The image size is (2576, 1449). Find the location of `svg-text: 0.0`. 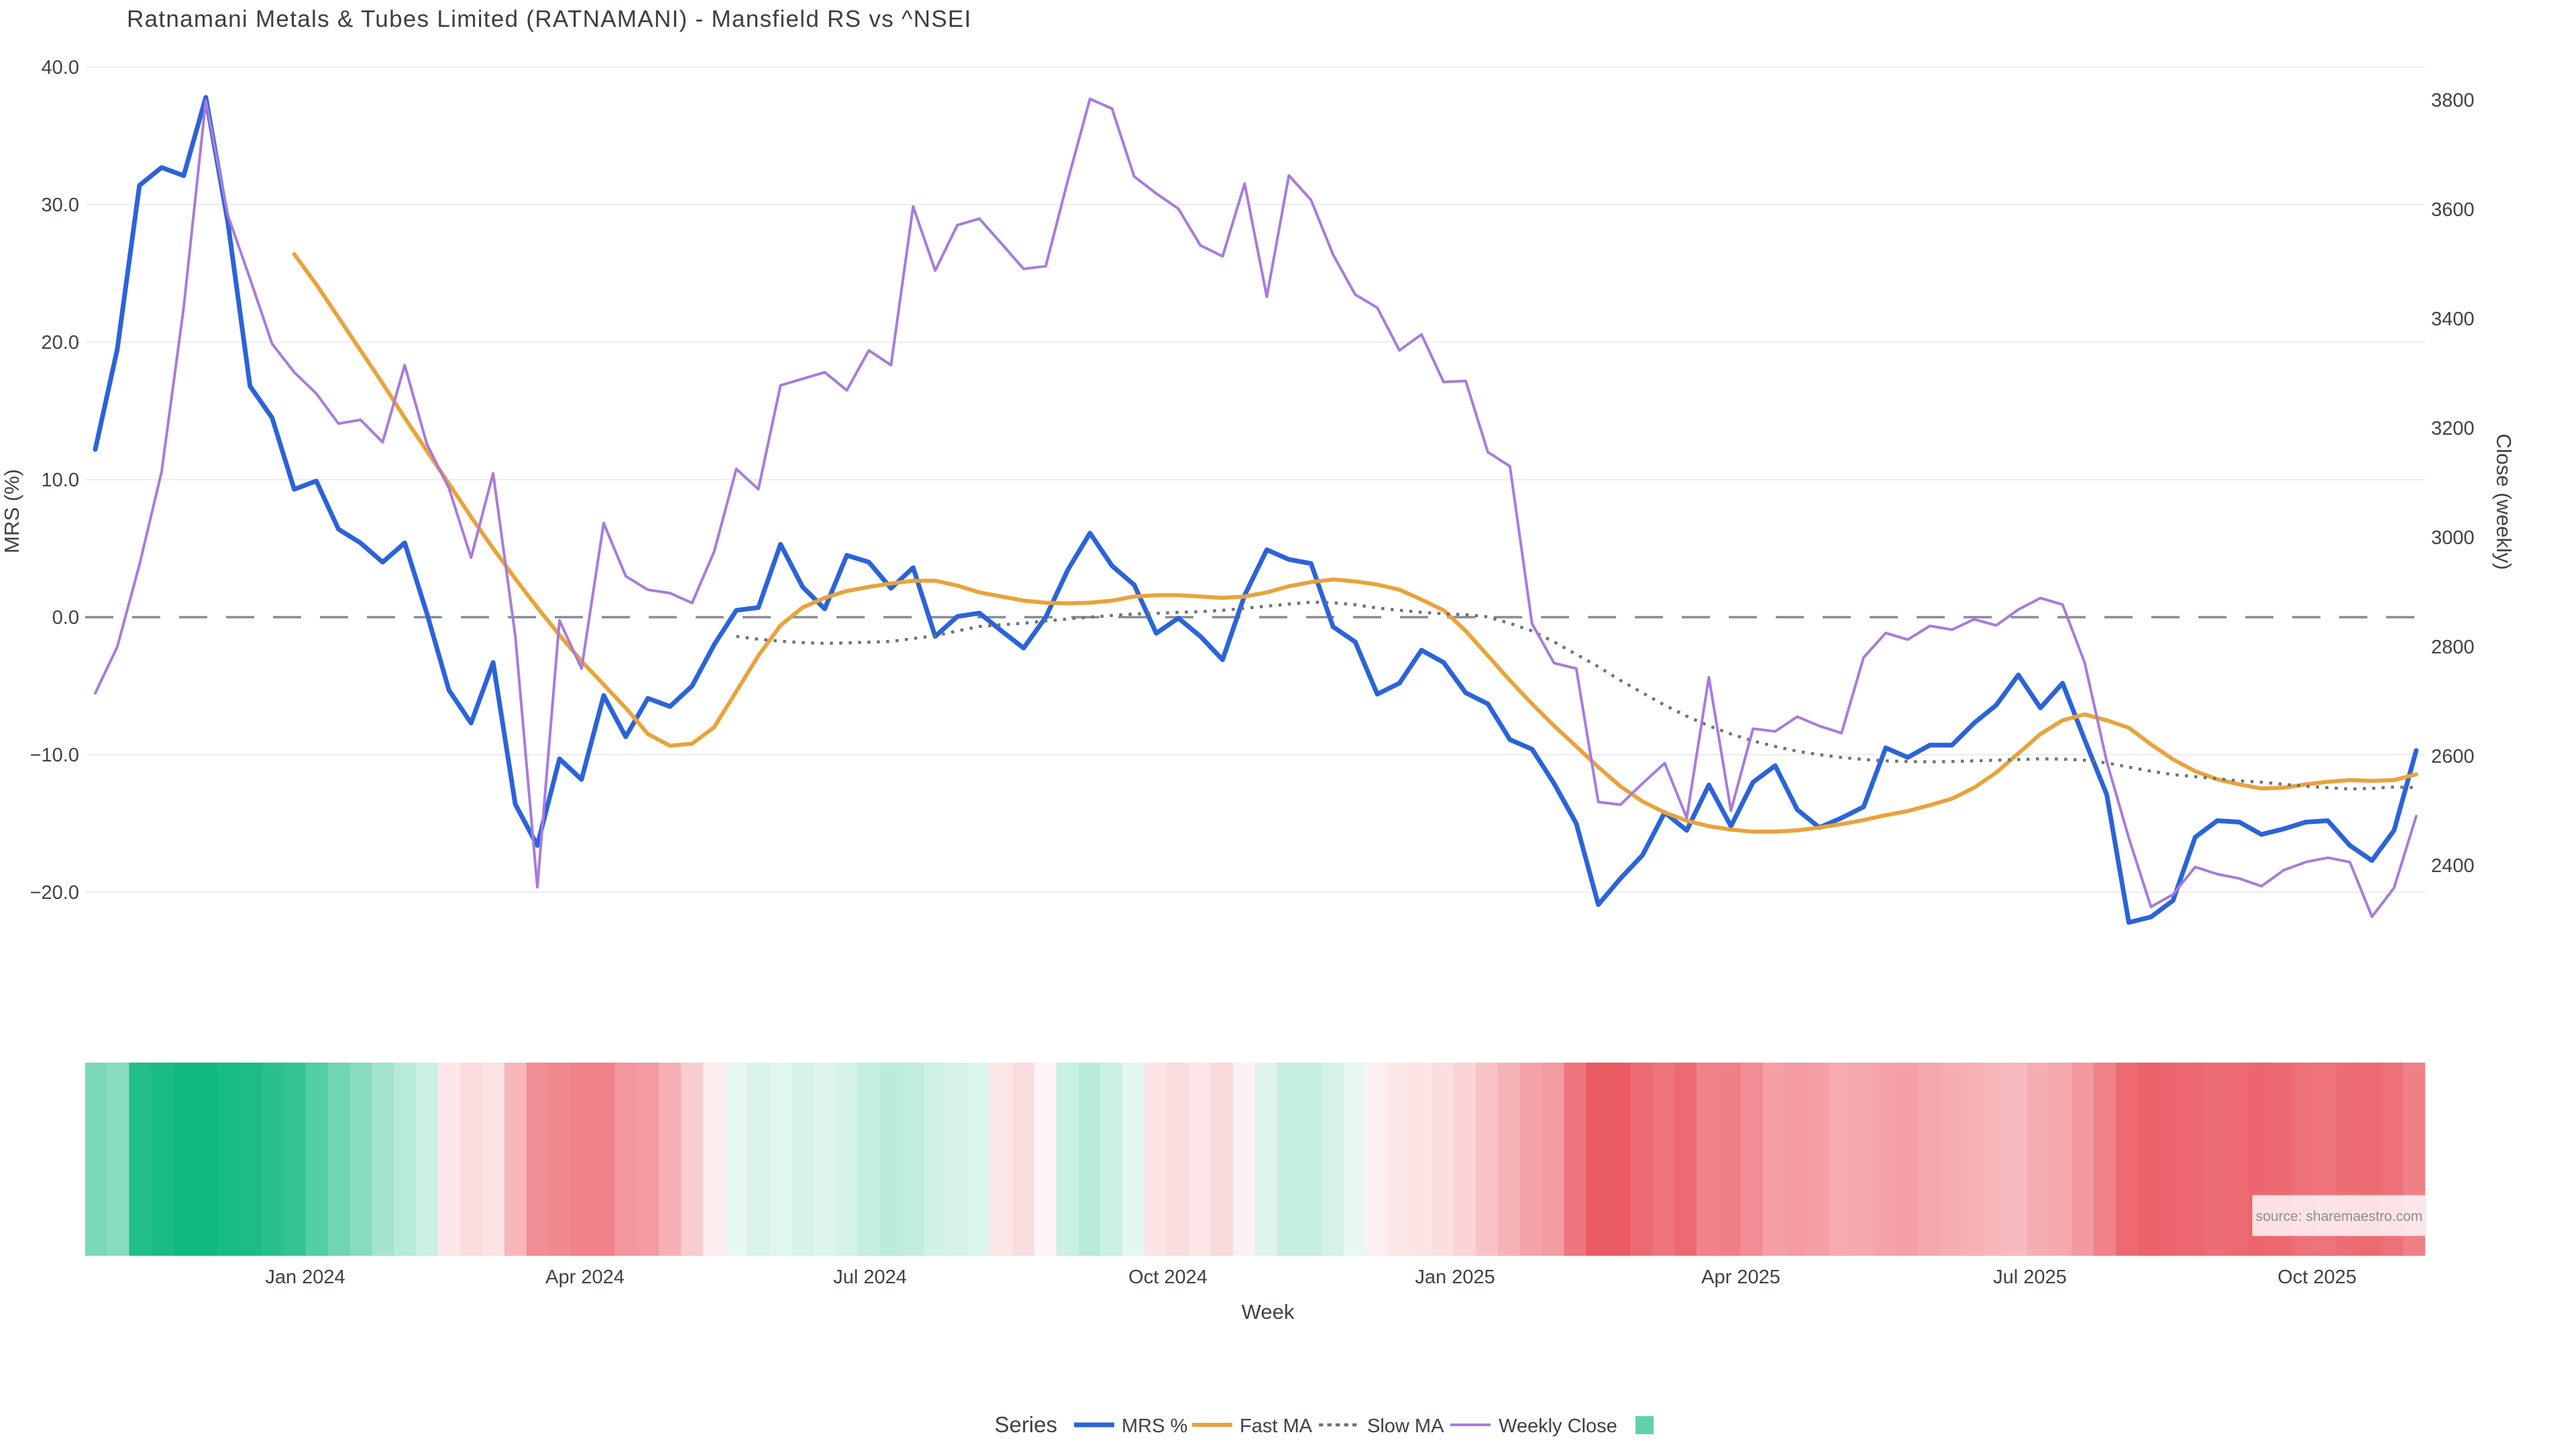

svg-text: 0.0 is located at coordinates (65, 618).